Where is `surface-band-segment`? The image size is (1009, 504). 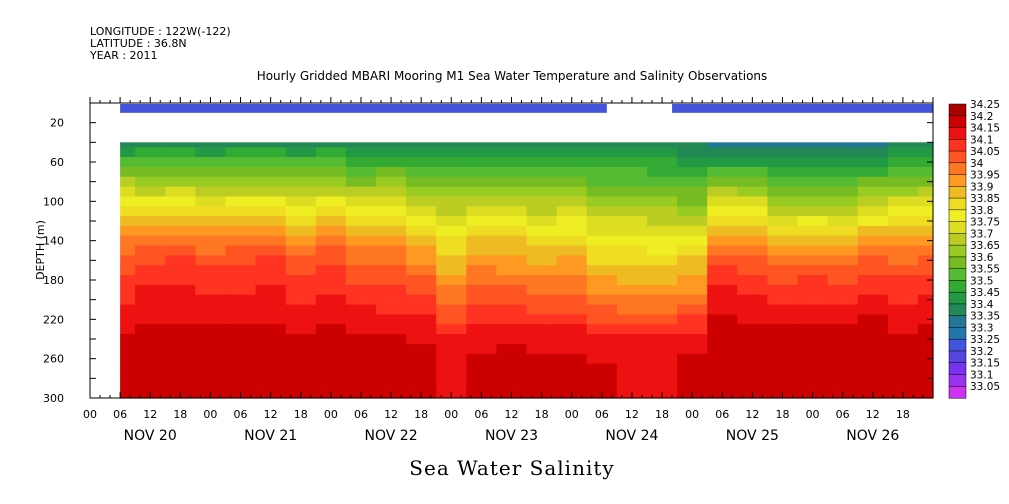 surface-band-segment is located at coordinates (363, 108).